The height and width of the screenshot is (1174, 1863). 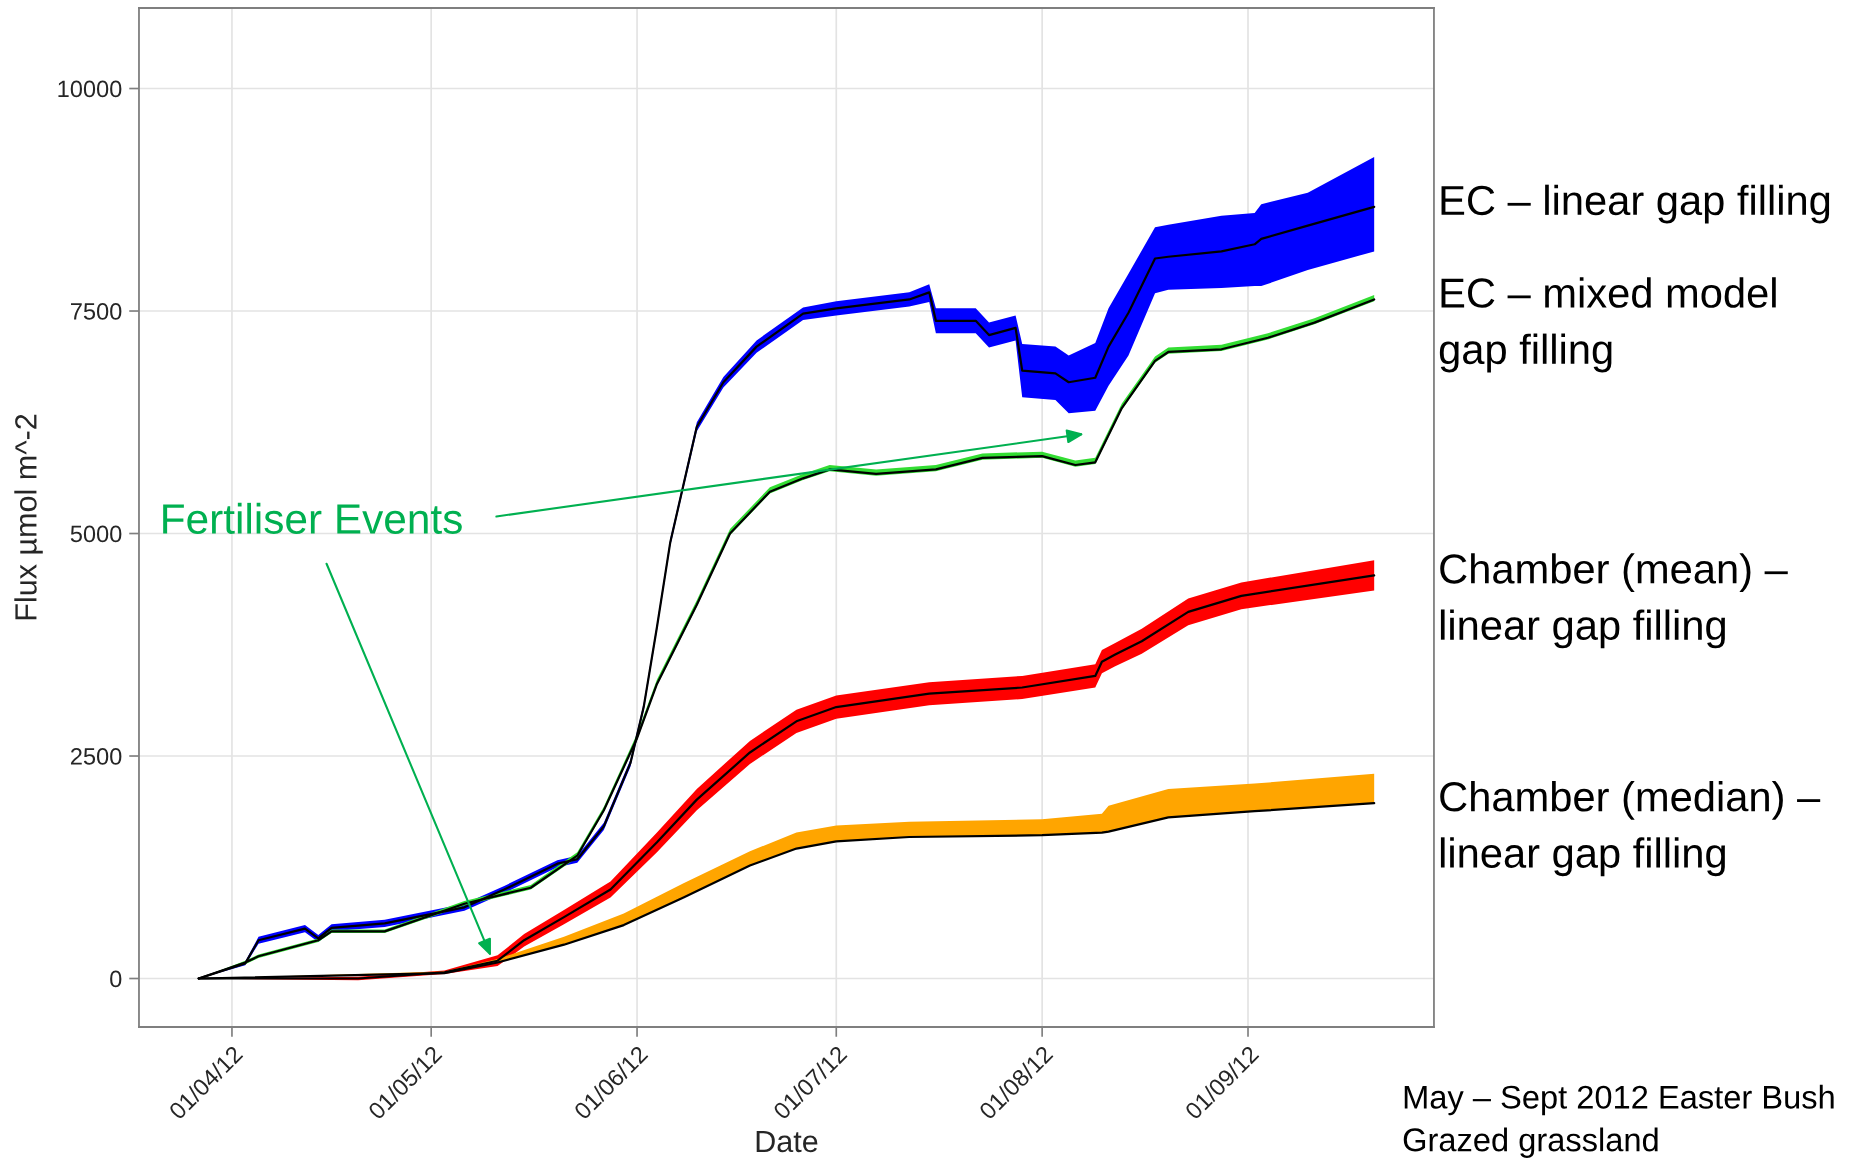 I want to click on series-label: Chamber (median) – linear gap filling, so click(x=1630, y=828).